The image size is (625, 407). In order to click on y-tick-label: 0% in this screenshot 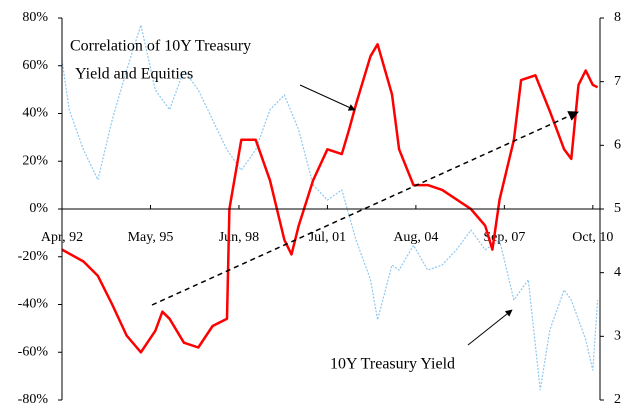, I will do `click(38, 208)`.